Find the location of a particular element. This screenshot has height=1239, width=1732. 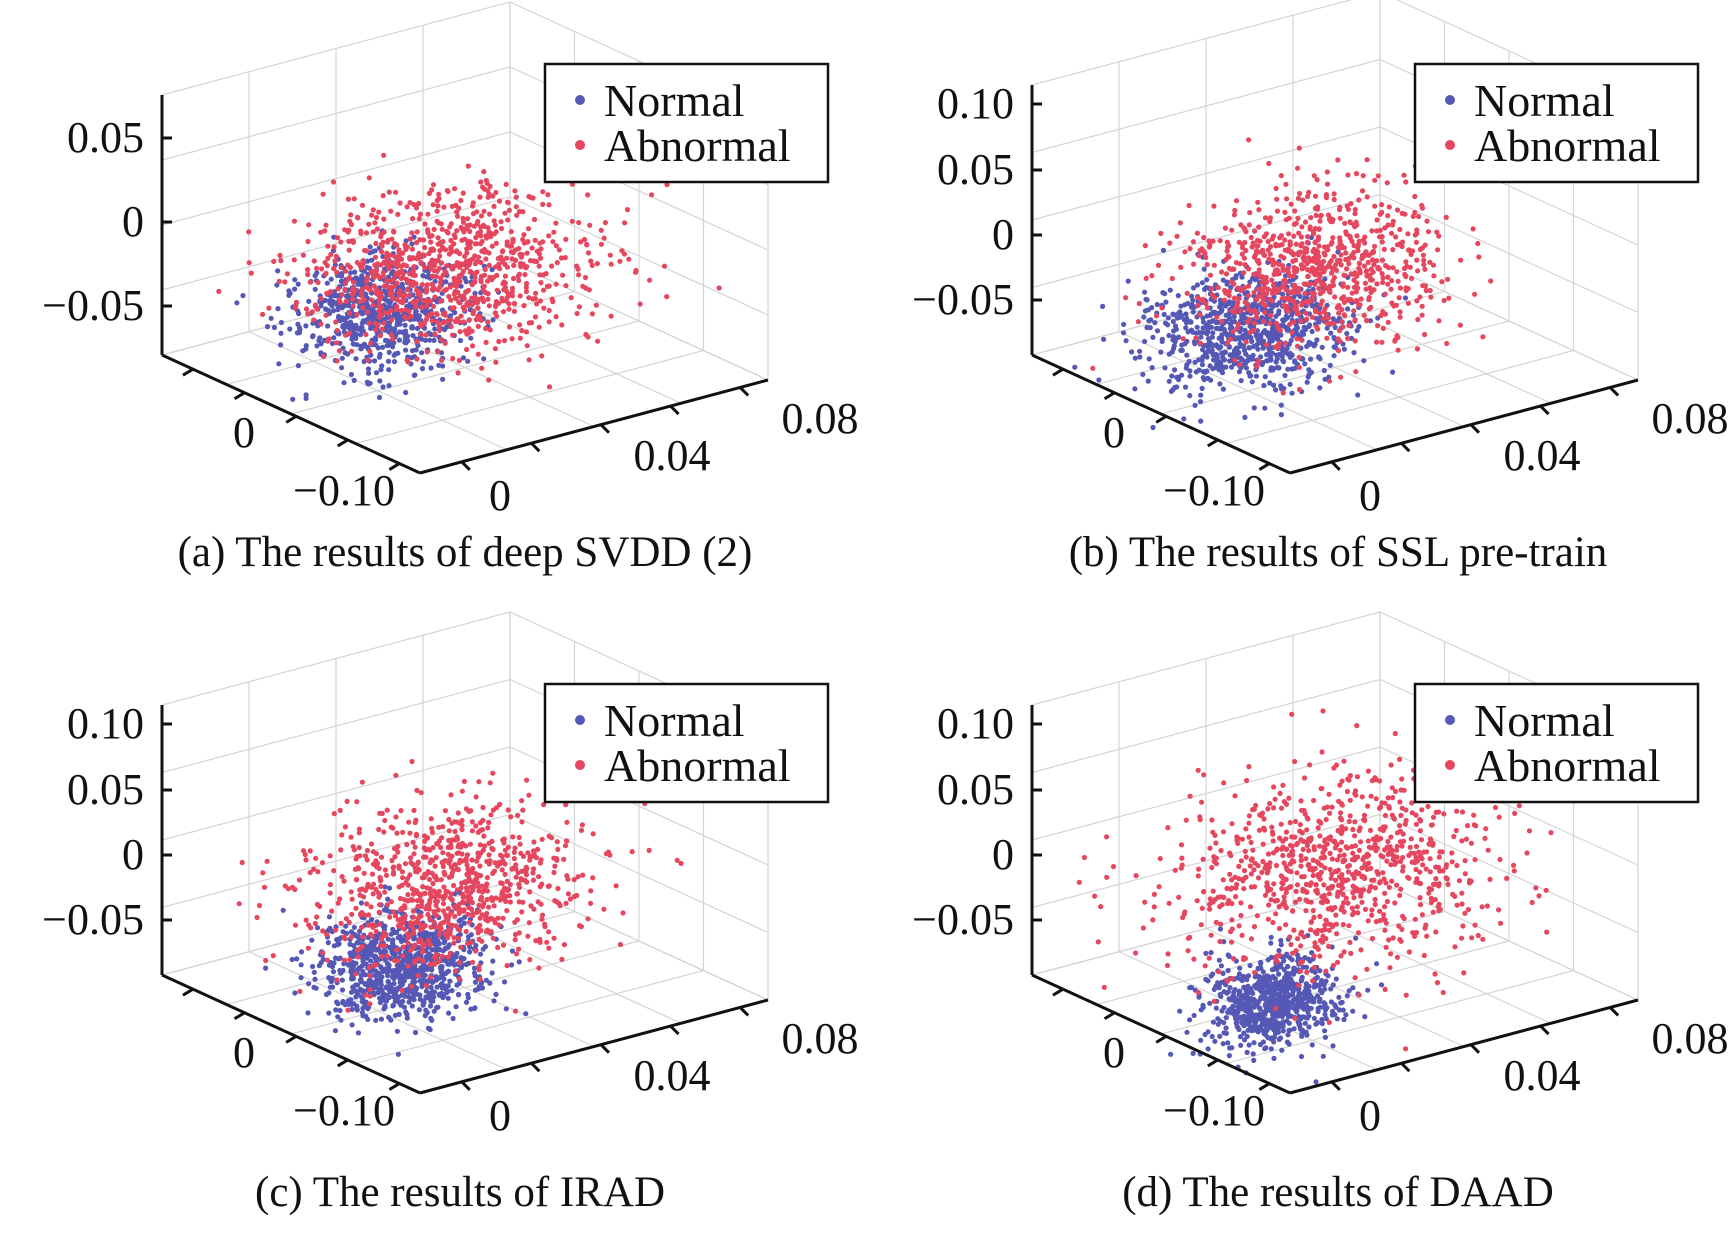

x-tick-label: 0 is located at coordinates (244, 432).